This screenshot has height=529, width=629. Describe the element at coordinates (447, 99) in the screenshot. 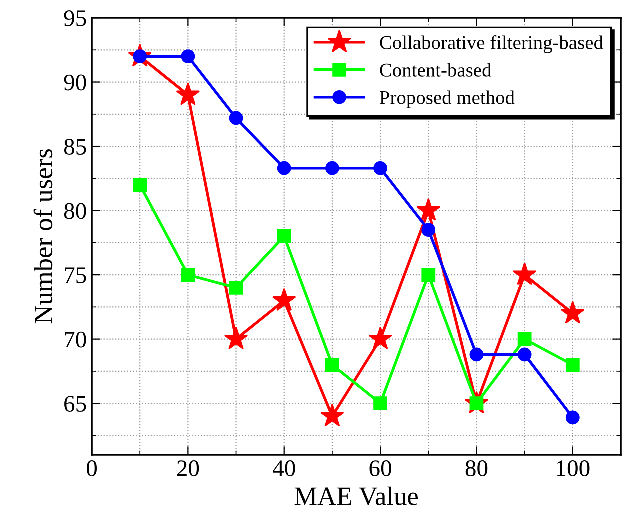

I see `legend-label: Proposed method` at that location.